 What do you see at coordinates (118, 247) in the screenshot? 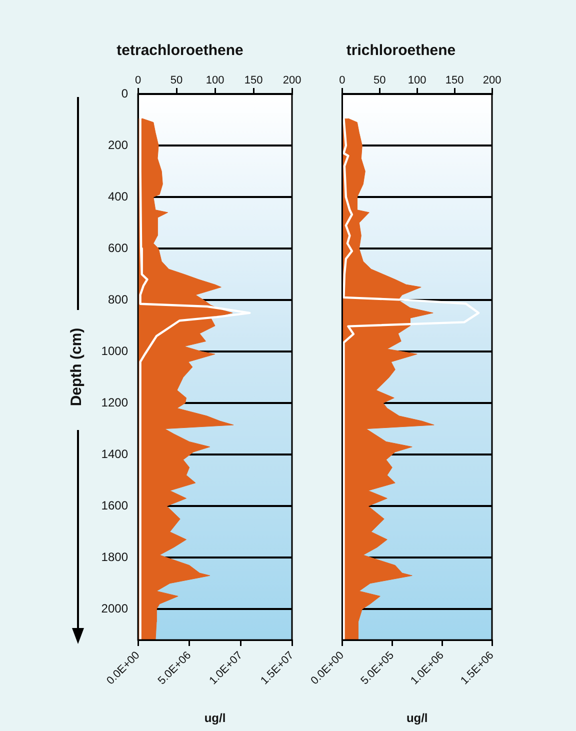
I see `y-tick-label: 600` at bounding box center [118, 247].